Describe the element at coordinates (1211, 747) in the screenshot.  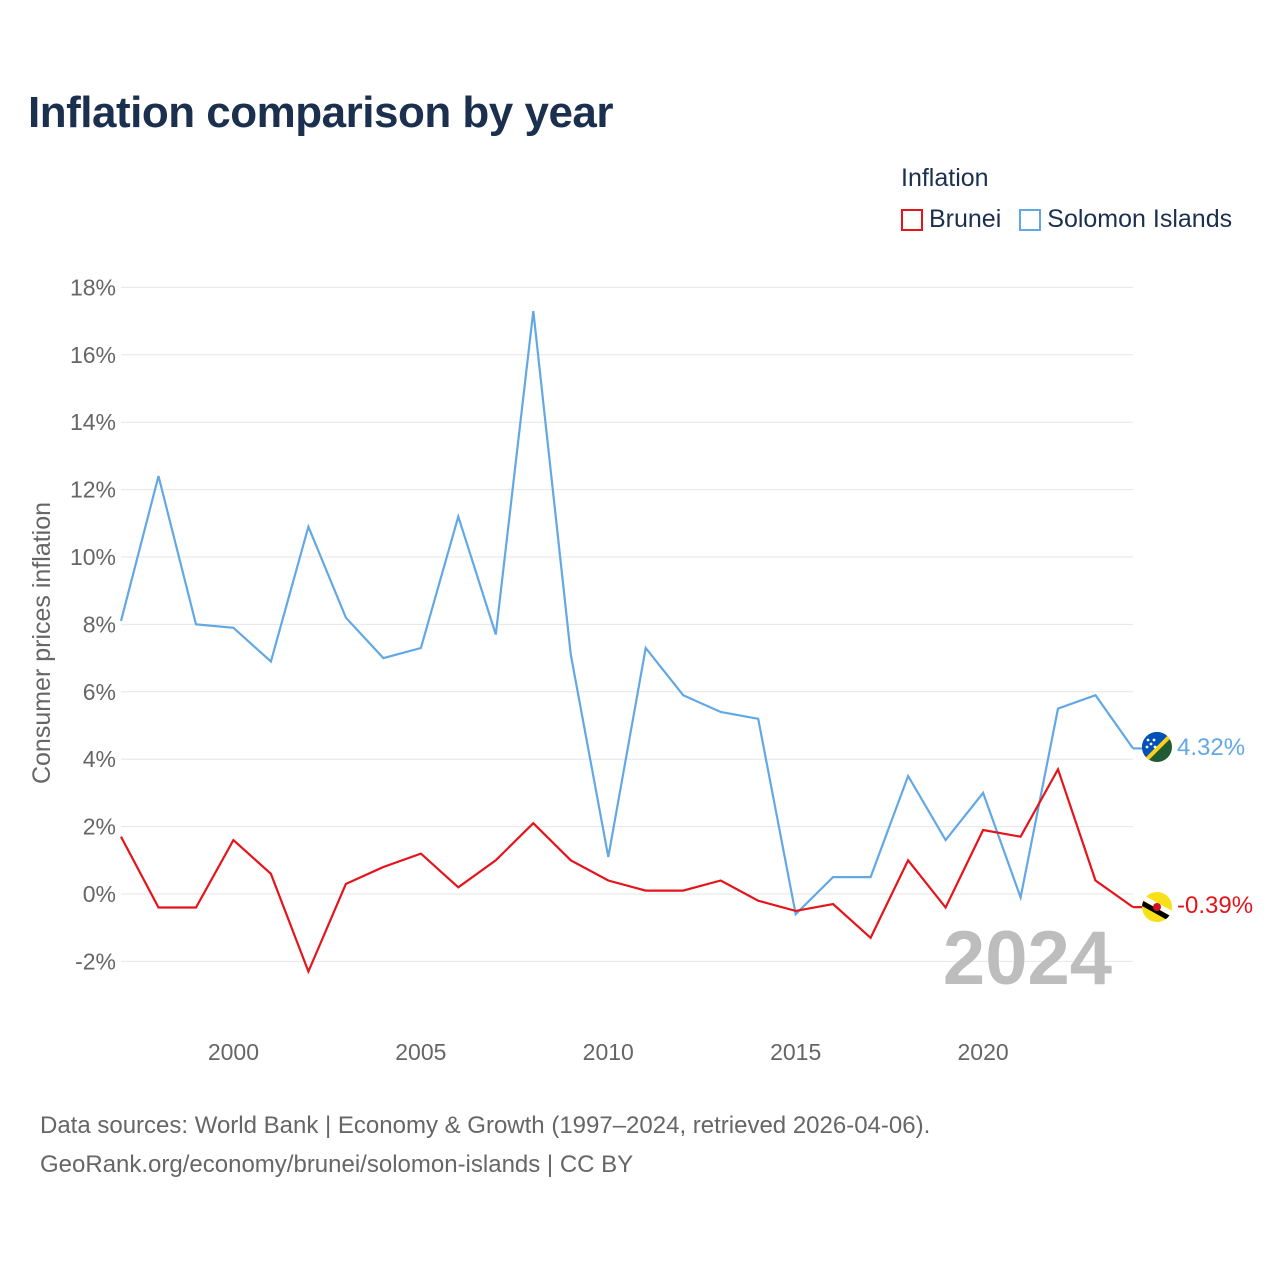
I see `solomon-islands-end-label: 4.32%` at that location.